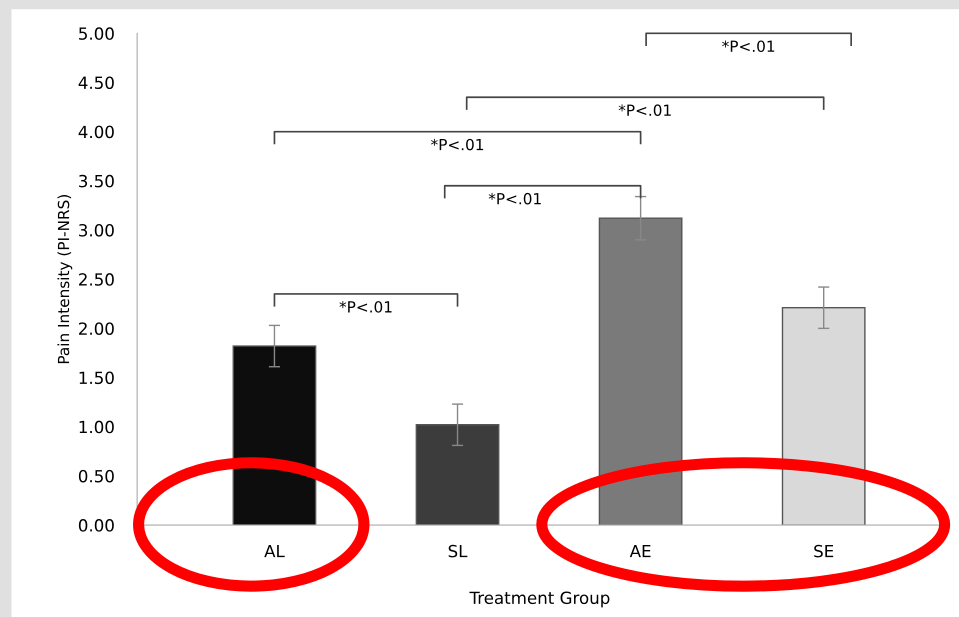  Describe the element at coordinates (97, 427) in the screenshot. I see `y-tick-label: 1.00` at that location.